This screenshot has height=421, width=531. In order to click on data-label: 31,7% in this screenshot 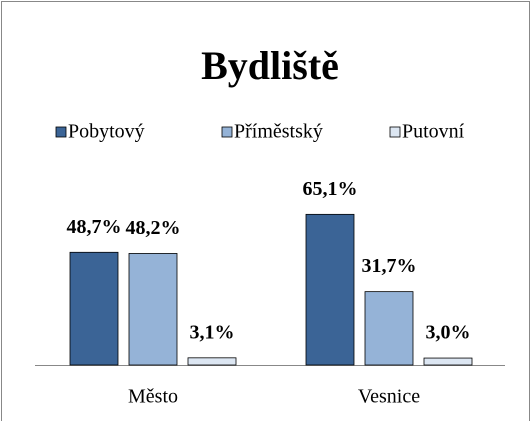, I will do `click(389, 266)`.